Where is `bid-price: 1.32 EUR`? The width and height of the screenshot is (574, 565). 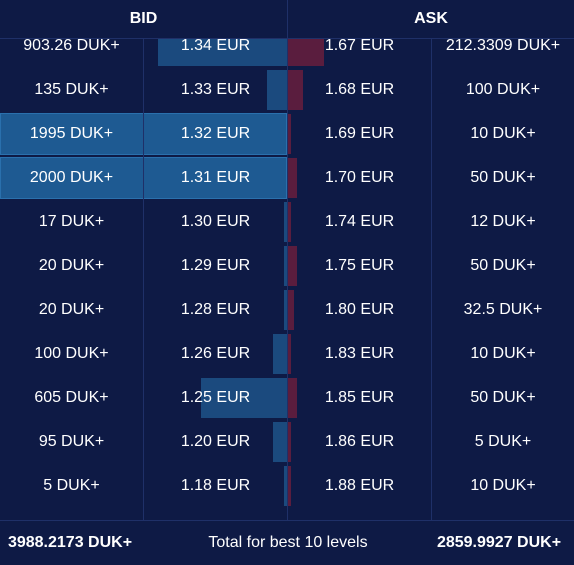 bid-price: 1.32 EUR is located at coordinates (215, 133).